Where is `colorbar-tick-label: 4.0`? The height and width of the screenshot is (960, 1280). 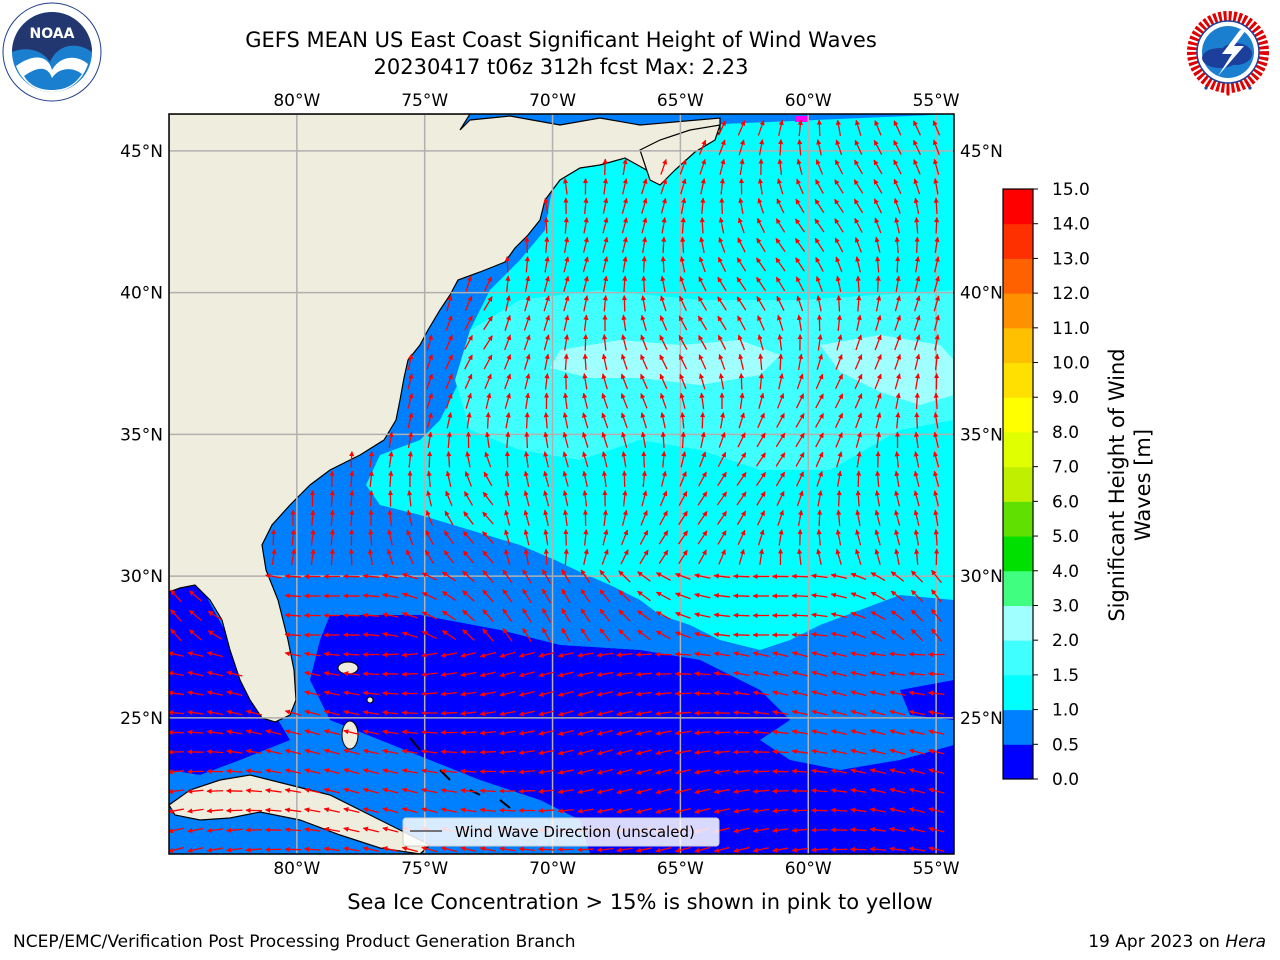
colorbar-tick-label: 4.0 is located at coordinates (1065, 572).